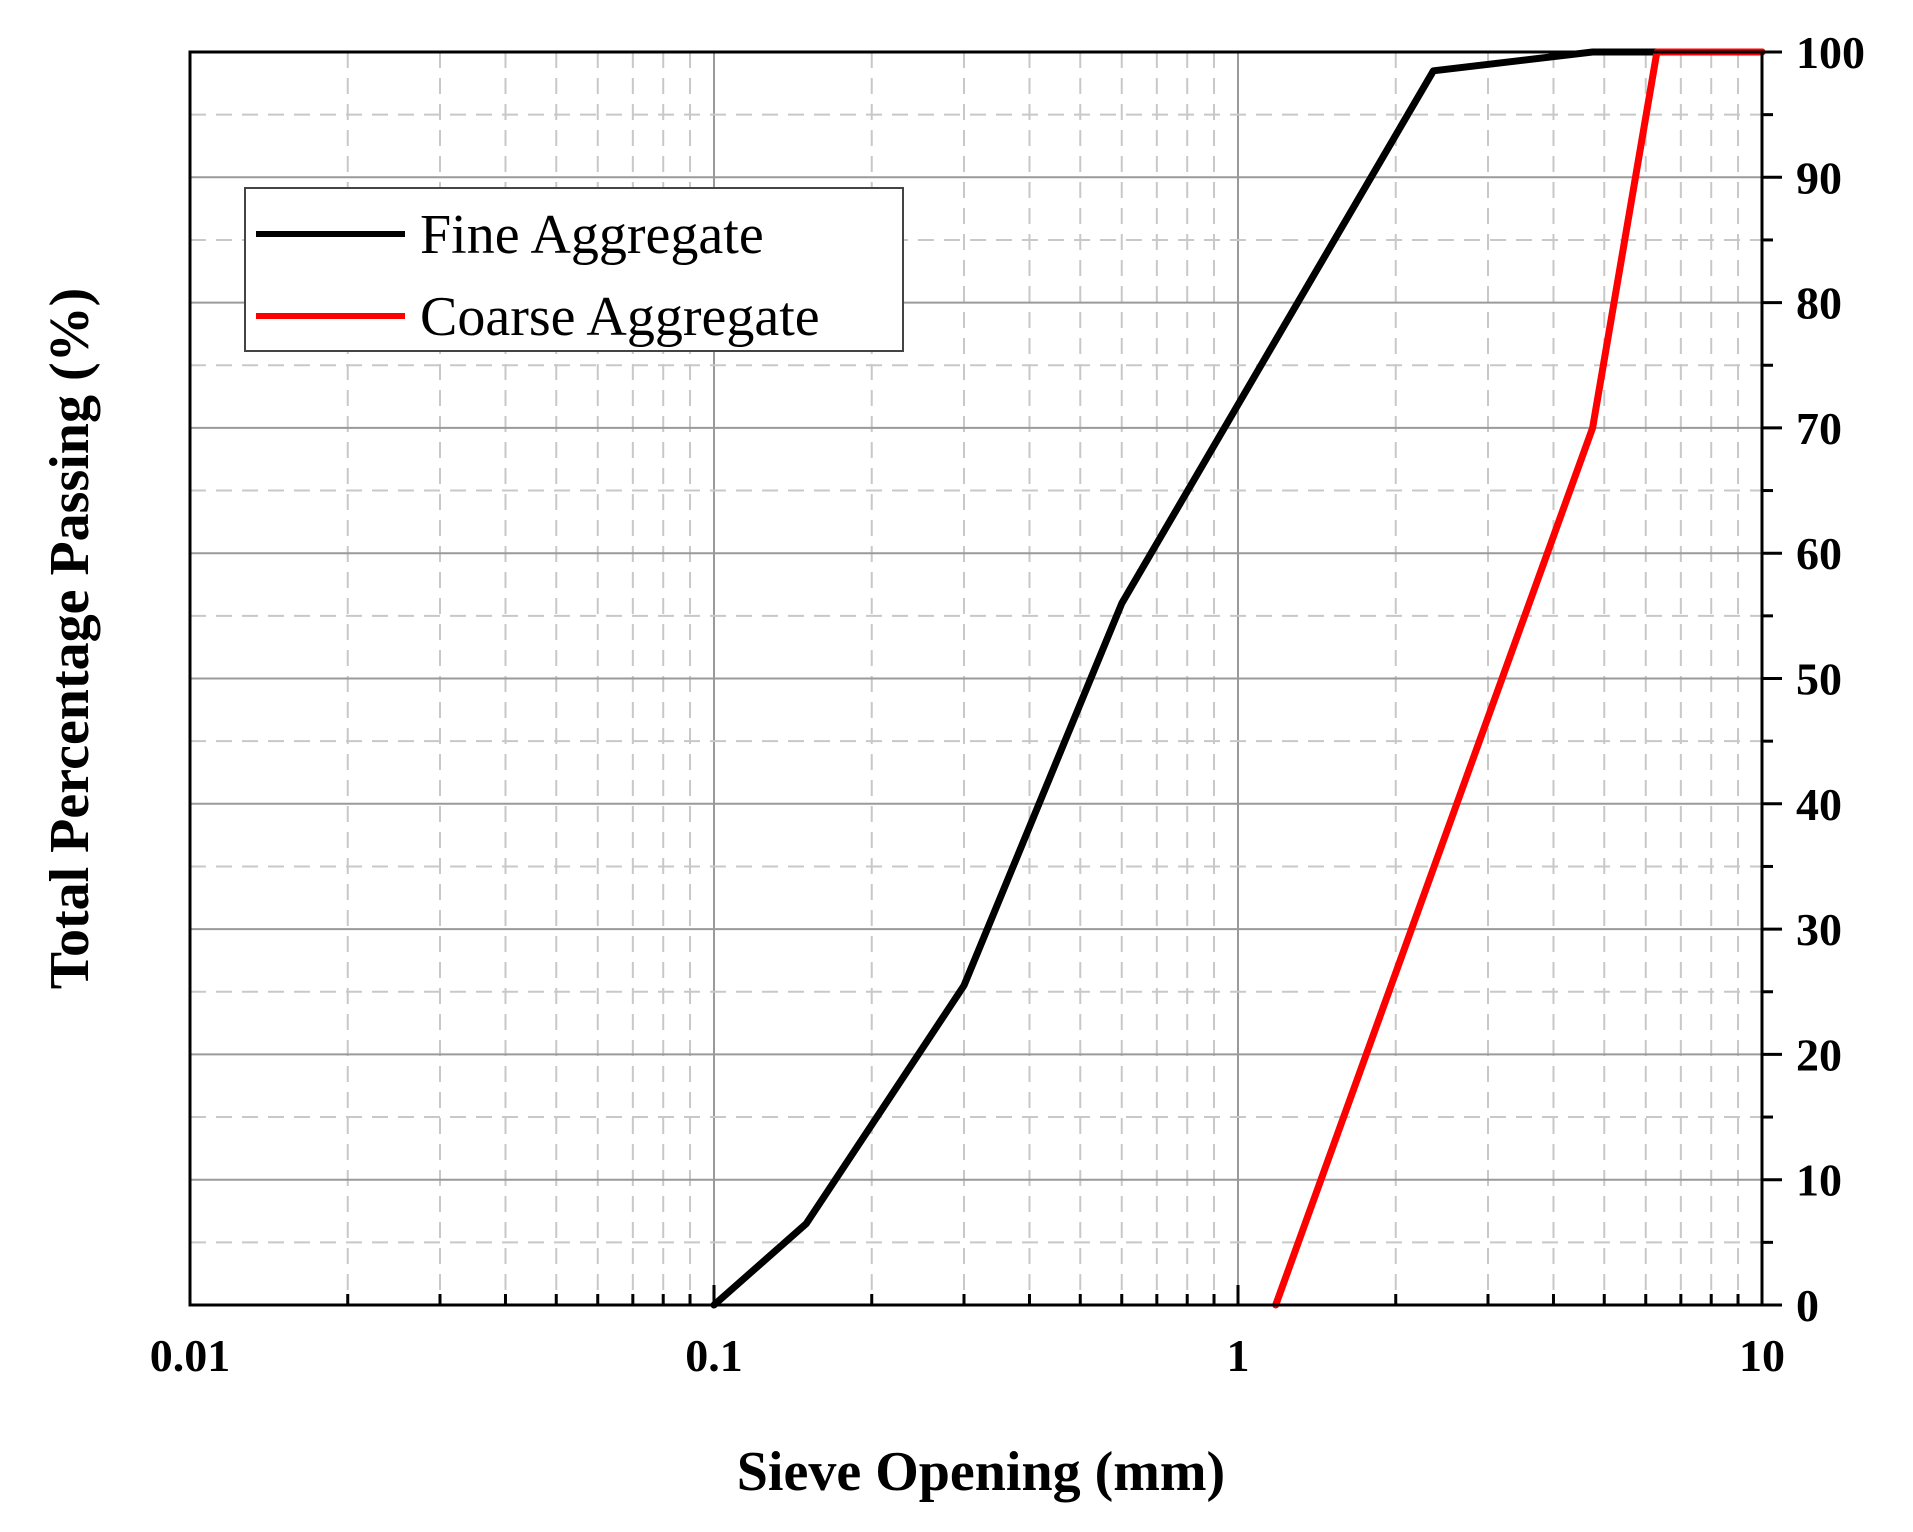 This screenshot has width=1913, height=1532. Describe the element at coordinates (190, 1355) in the screenshot. I see `x-tick-label: 0.01` at that location.